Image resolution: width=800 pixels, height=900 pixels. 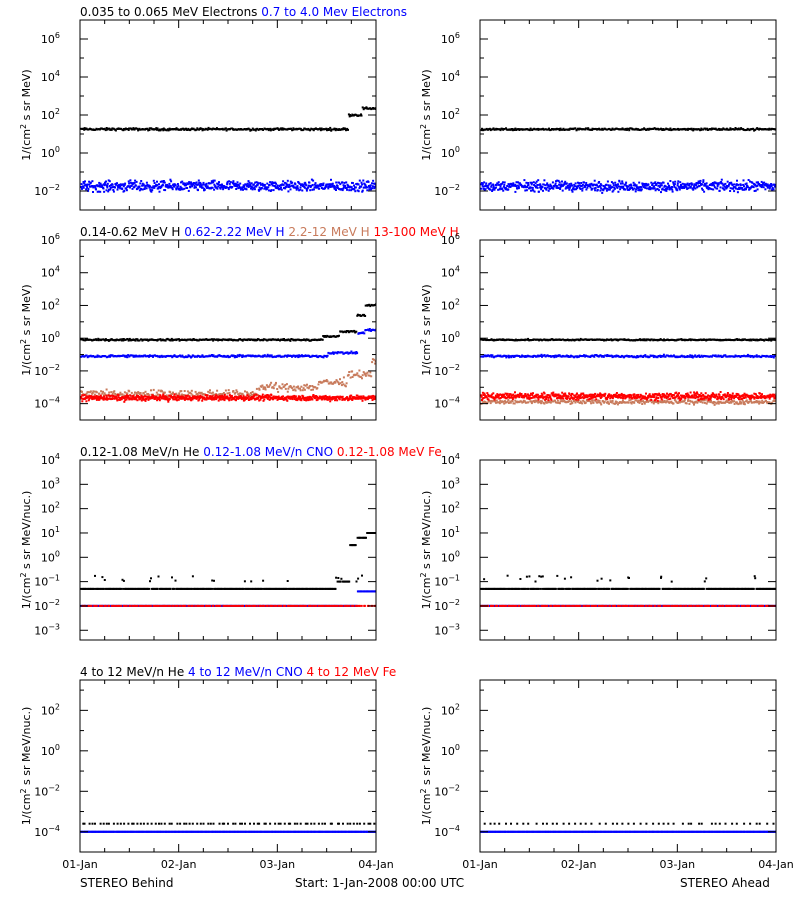 I want to click on data-points, so click(x=628, y=371).